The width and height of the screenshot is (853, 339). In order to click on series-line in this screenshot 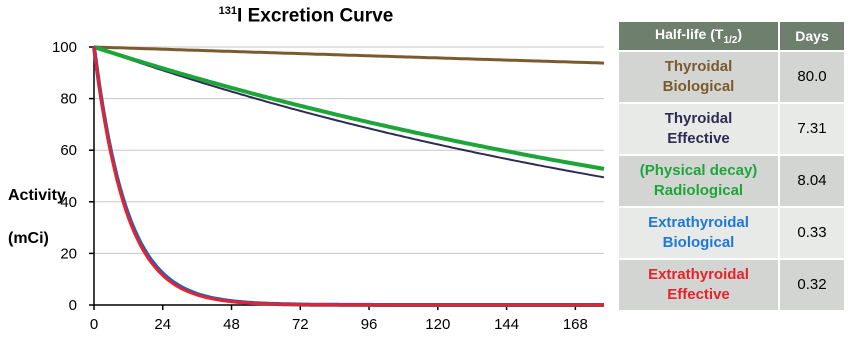, I will do `click(349, 55)`.